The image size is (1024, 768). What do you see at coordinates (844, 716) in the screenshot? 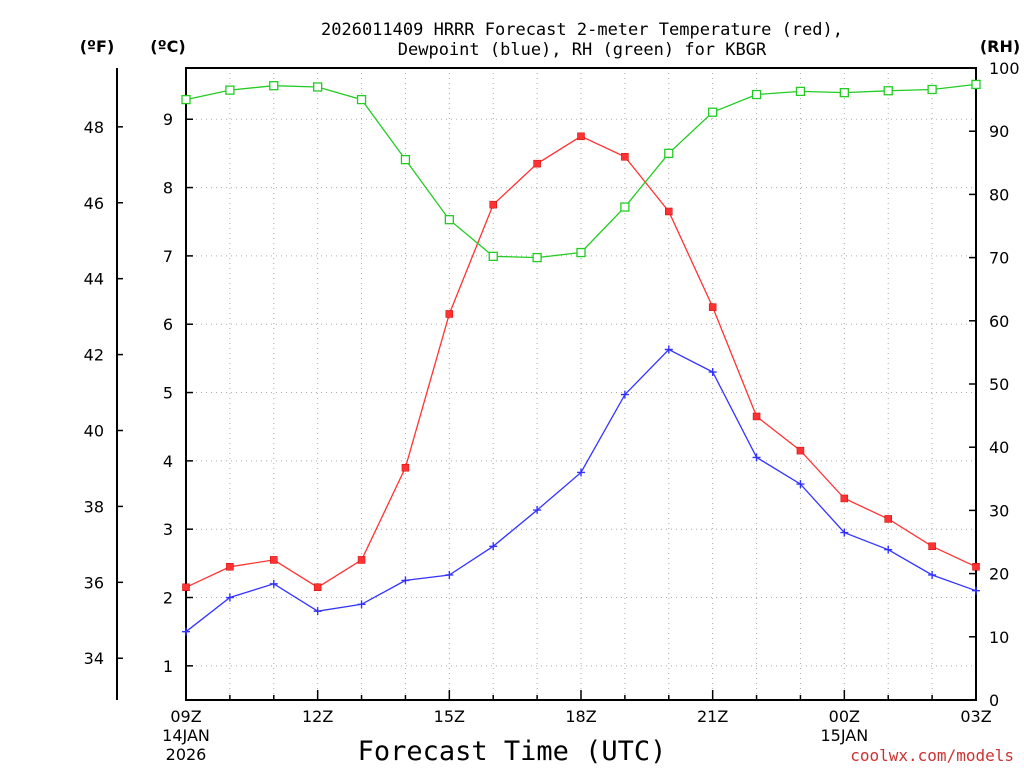
I see `x-tick-label: 00Z` at bounding box center [844, 716].